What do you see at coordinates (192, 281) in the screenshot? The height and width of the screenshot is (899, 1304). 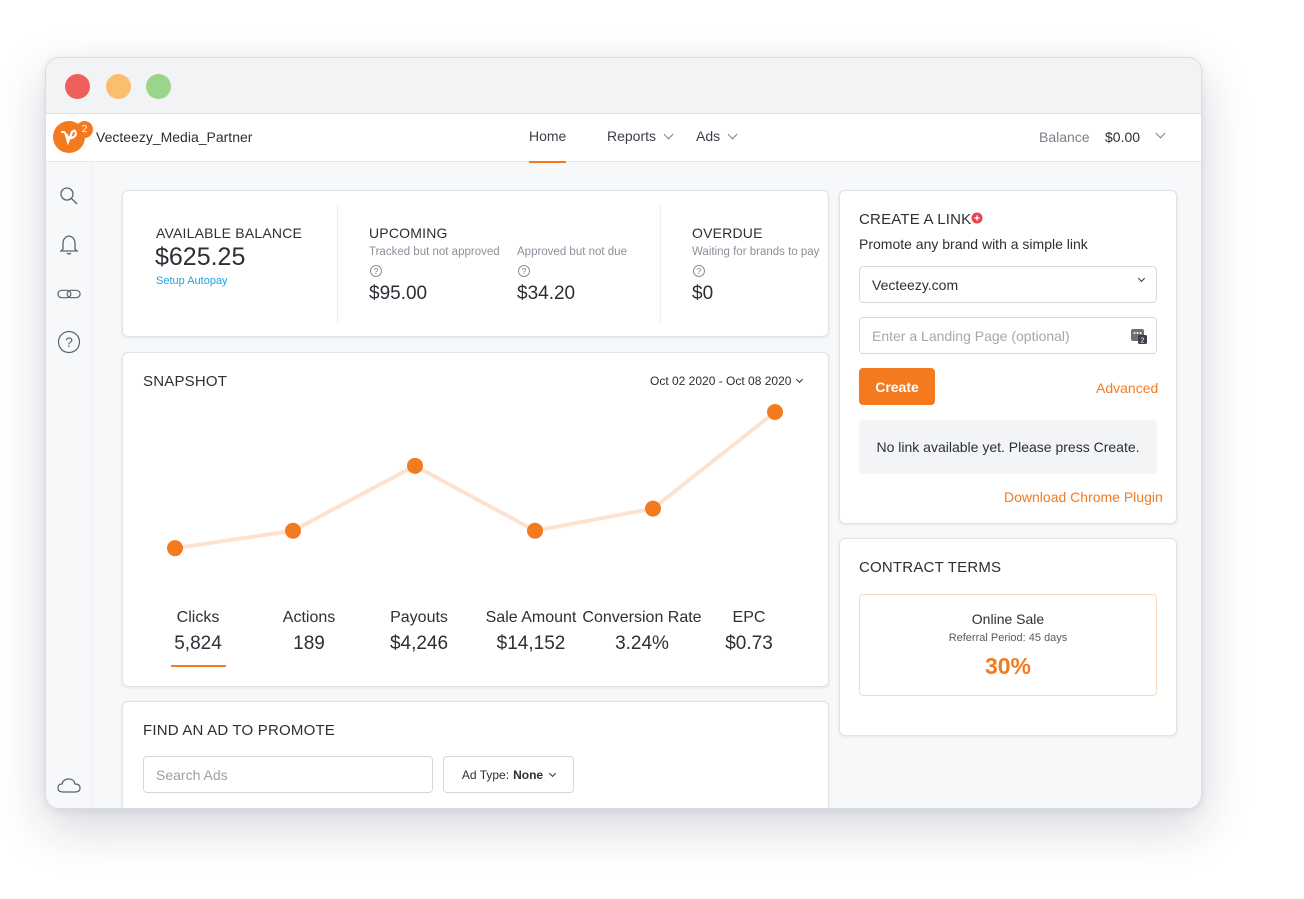 I see `setup-autopay-link: Setup Autopay` at bounding box center [192, 281].